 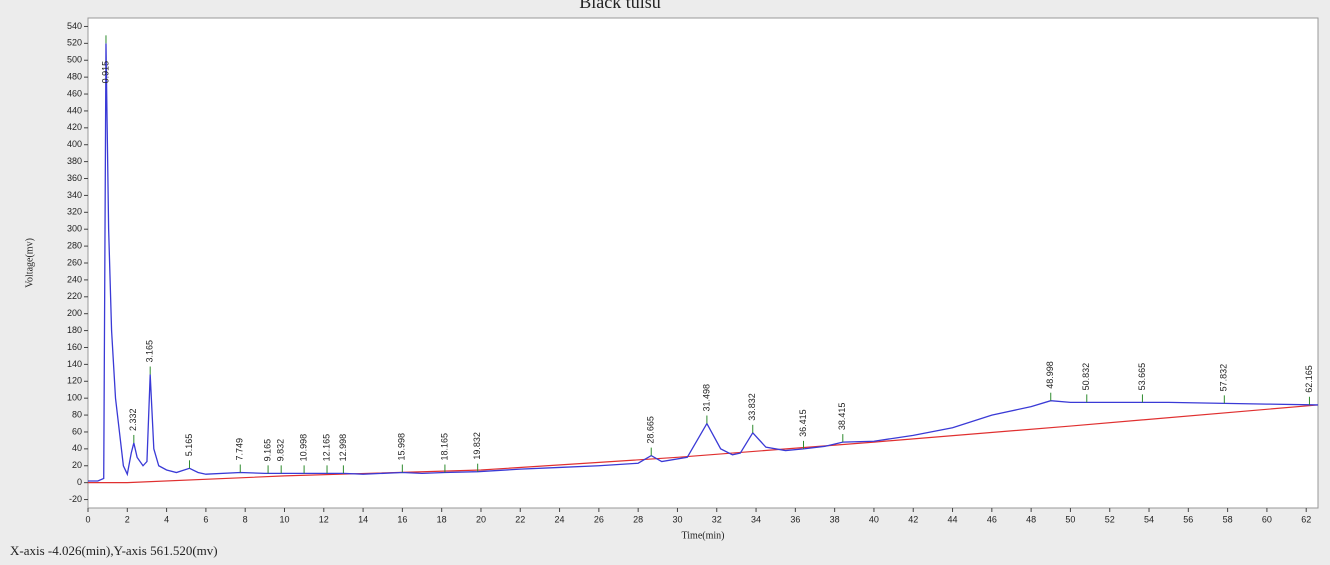 I want to click on peak-label: 12.998, so click(x=343, y=448).